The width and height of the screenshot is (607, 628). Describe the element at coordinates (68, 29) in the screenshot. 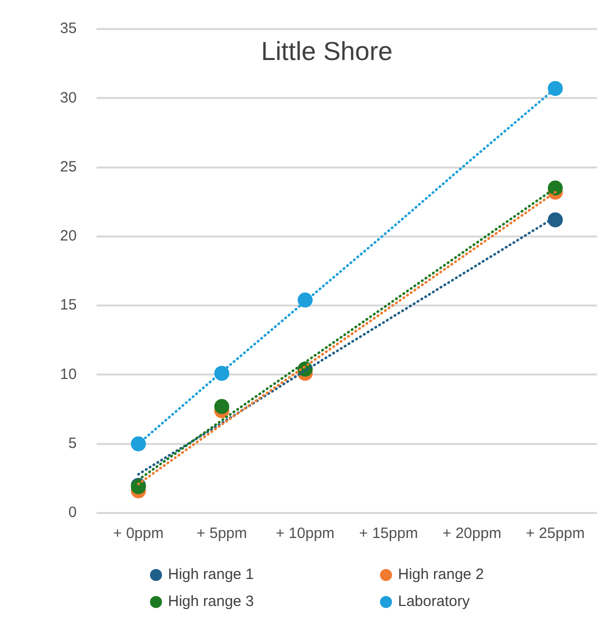

I see `y-tick-label: 35` at that location.